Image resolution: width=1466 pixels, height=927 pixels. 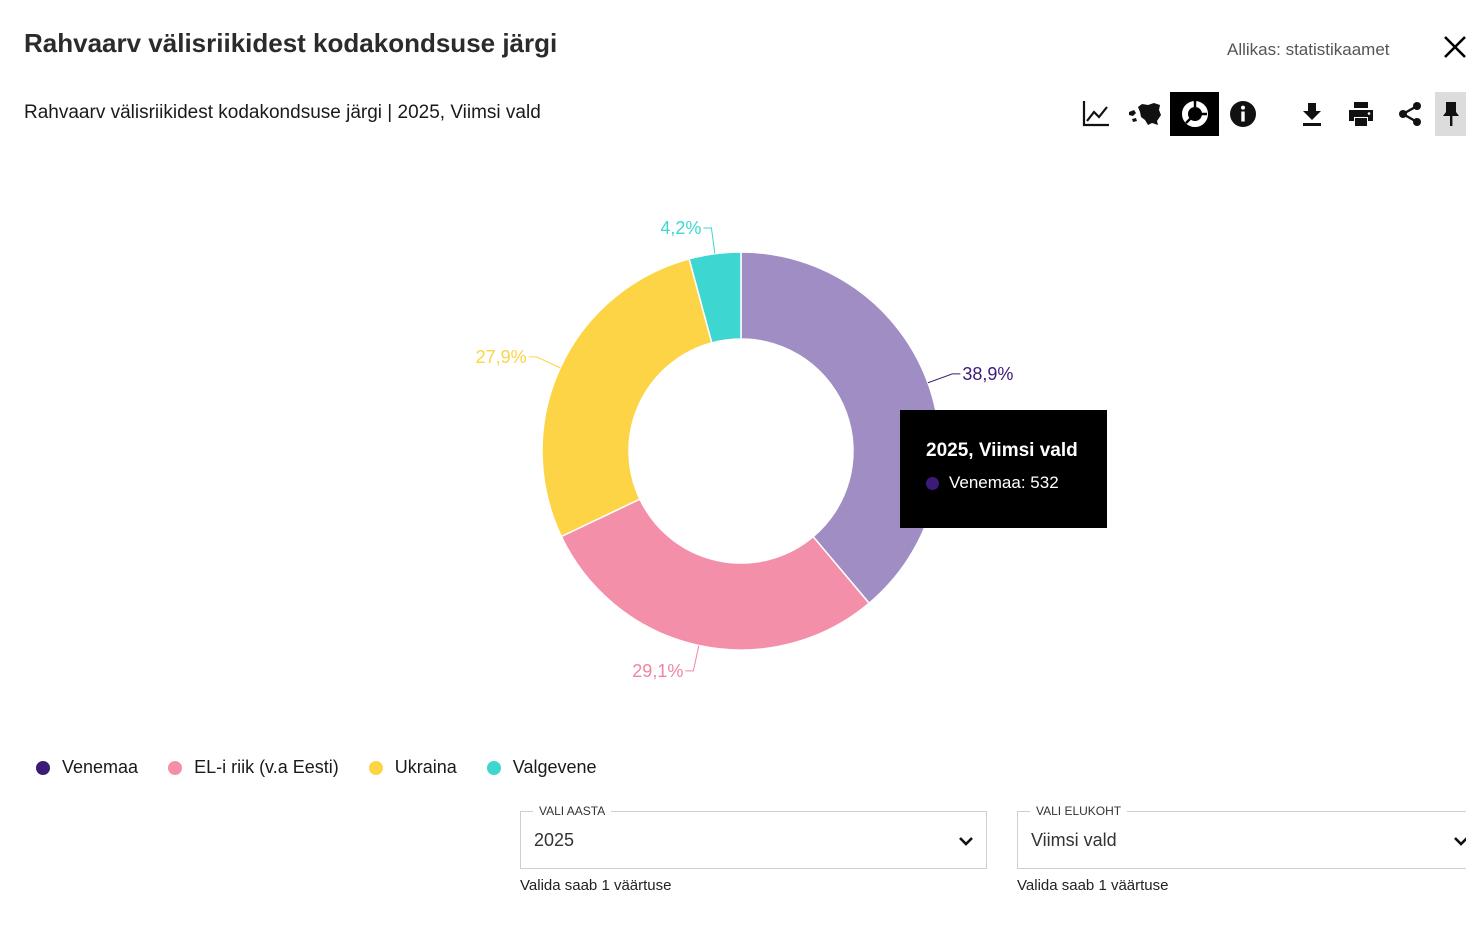 I want to click on share-icon, so click(x=1410, y=114).